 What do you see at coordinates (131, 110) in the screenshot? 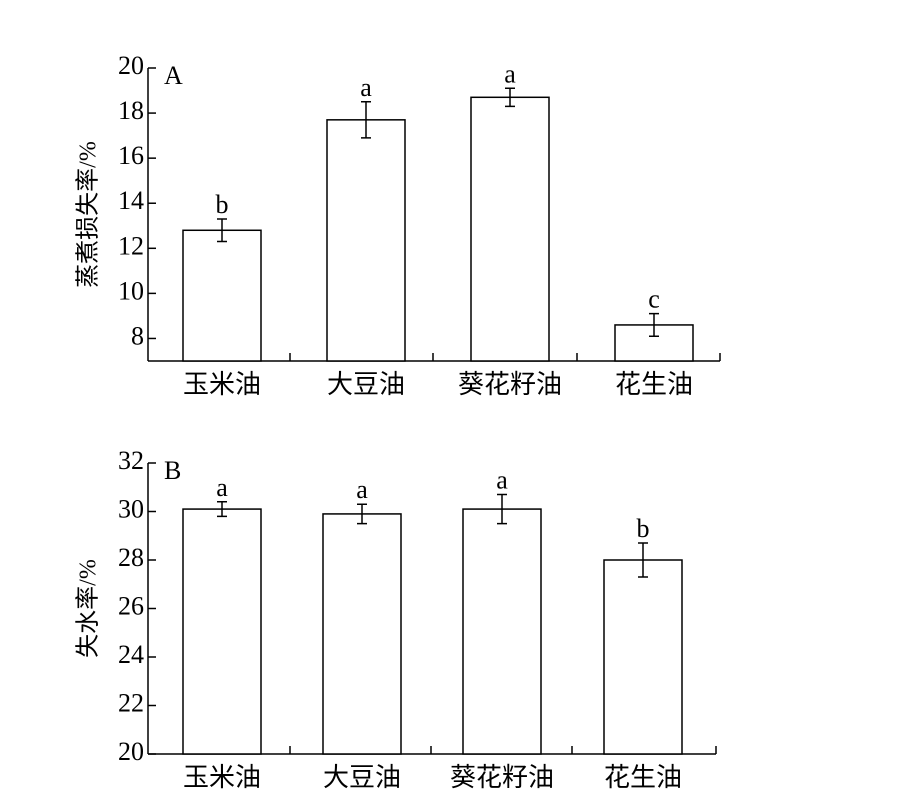
I see `y-tick-label: 18` at bounding box center [131, 110].